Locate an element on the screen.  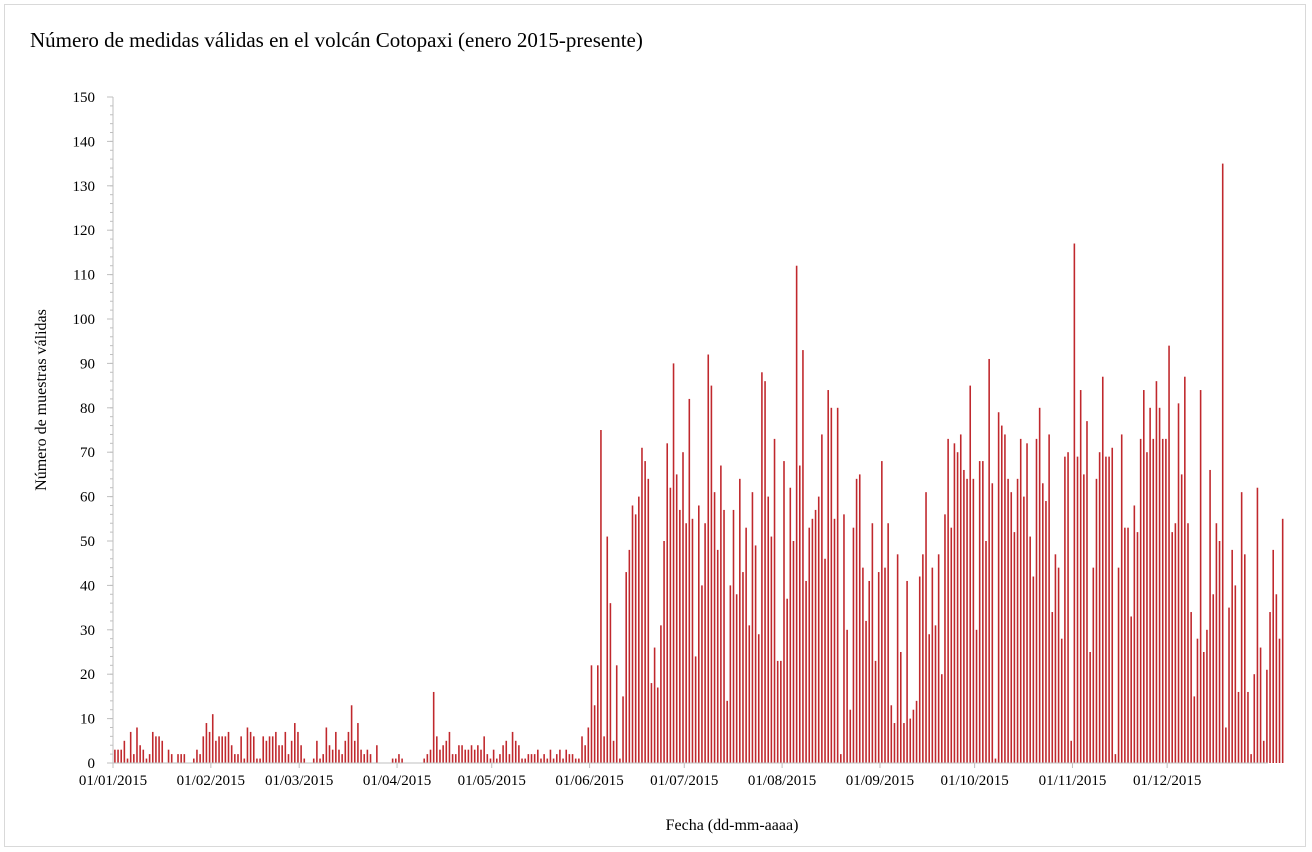
y-tick-label: 110 is located at coordinates (84, 276).